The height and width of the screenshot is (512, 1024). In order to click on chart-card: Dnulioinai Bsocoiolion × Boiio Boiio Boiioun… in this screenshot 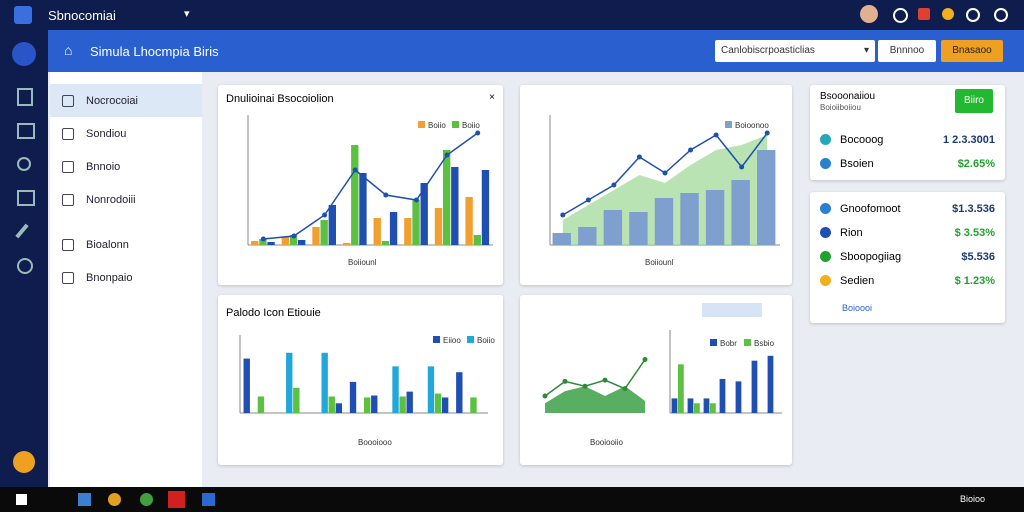, I will do `click(360, 185)`.